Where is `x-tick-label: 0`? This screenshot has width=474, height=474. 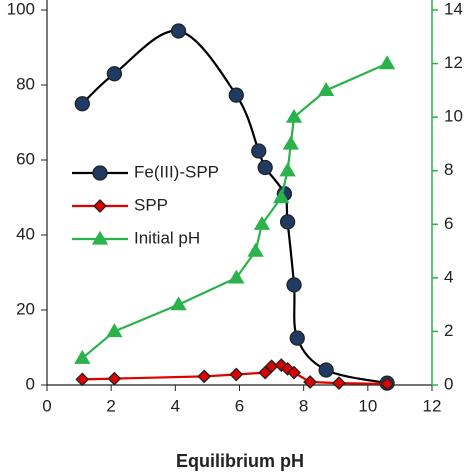
x-tick-label: 0 is located at coordinates (46, 405).